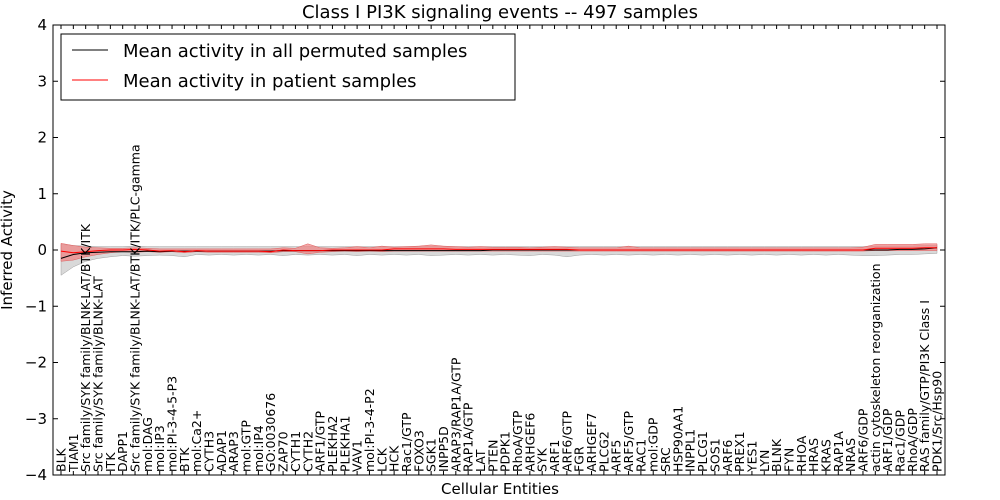  I want to click on y-tick-label: −3, so click(36, 419).